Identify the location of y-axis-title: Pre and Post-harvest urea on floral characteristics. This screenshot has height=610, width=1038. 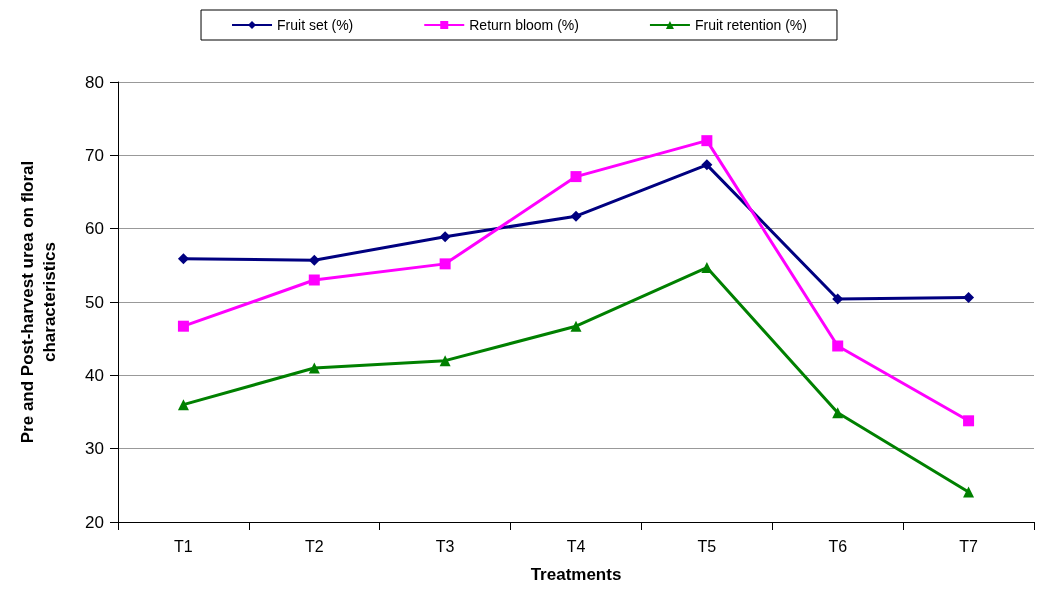
(38, 302).